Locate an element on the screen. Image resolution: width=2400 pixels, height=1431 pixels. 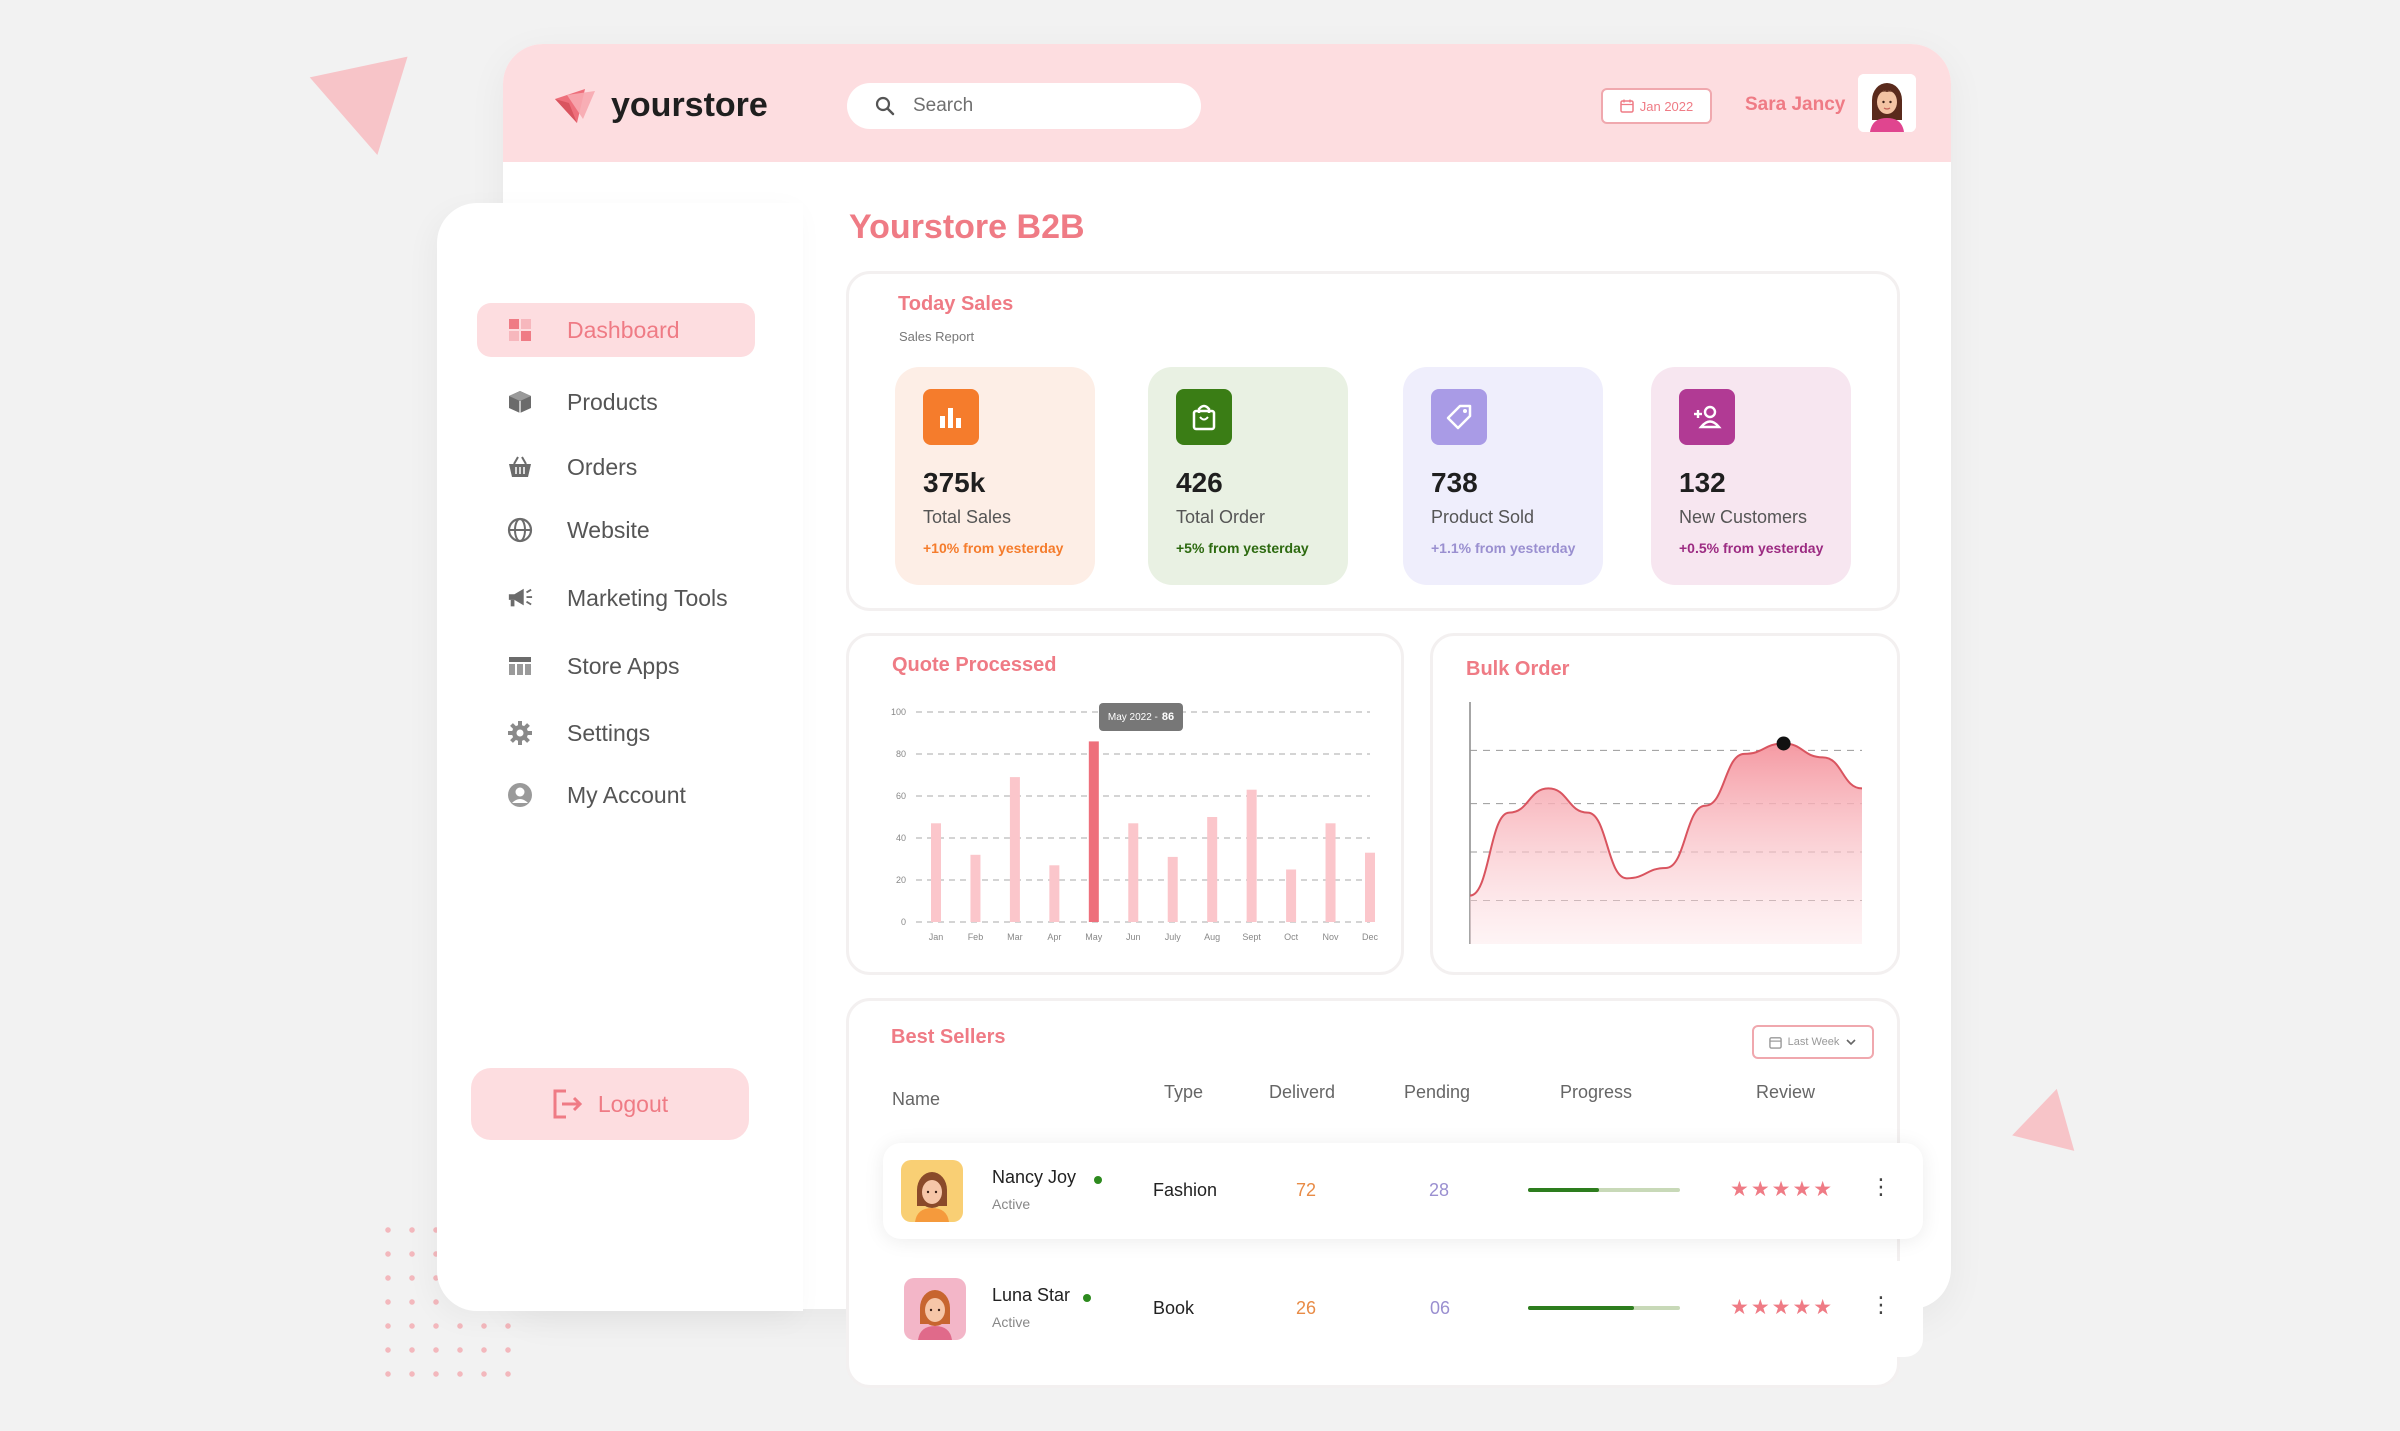
y-tick-label: 40 is located at coordinates (901, 838).